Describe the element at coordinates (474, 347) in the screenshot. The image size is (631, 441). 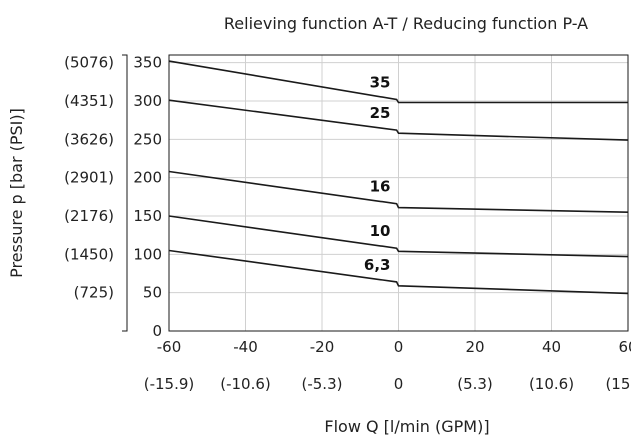
I see `x-tick-label: 20` at that location.